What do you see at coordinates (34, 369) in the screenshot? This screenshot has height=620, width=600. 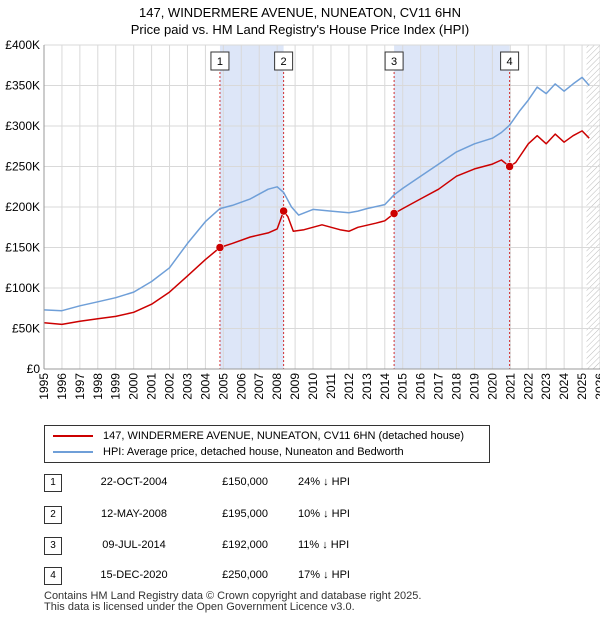 I see `y-tick-label: £0` at bounding box center [34, 369].